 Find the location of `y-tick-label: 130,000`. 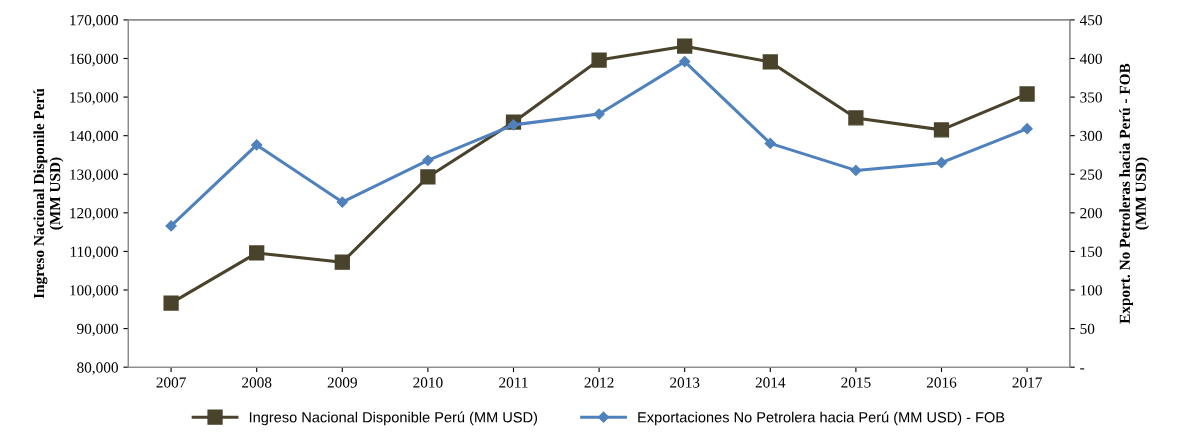

y-tick-label: 130,000 is located at coordinates (94, 175).